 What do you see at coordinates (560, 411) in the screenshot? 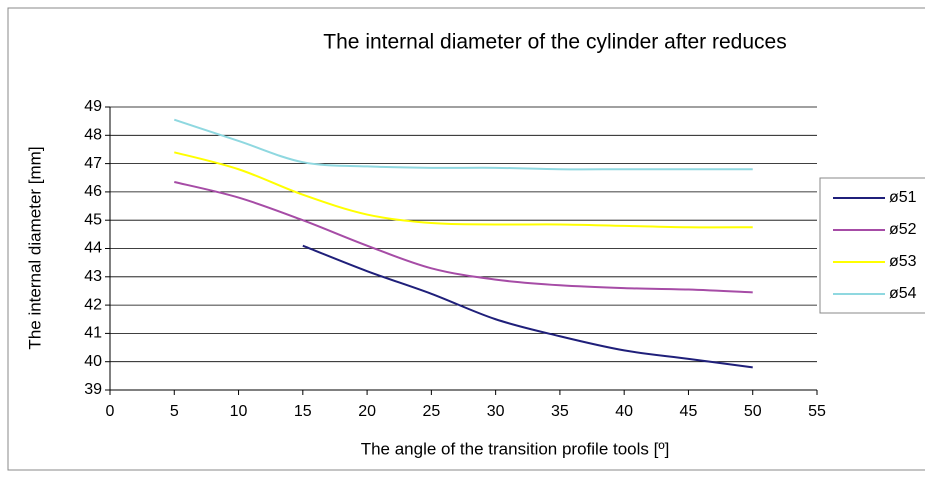
I see `x-tick-label: 35` at bounding box center [560, 411].